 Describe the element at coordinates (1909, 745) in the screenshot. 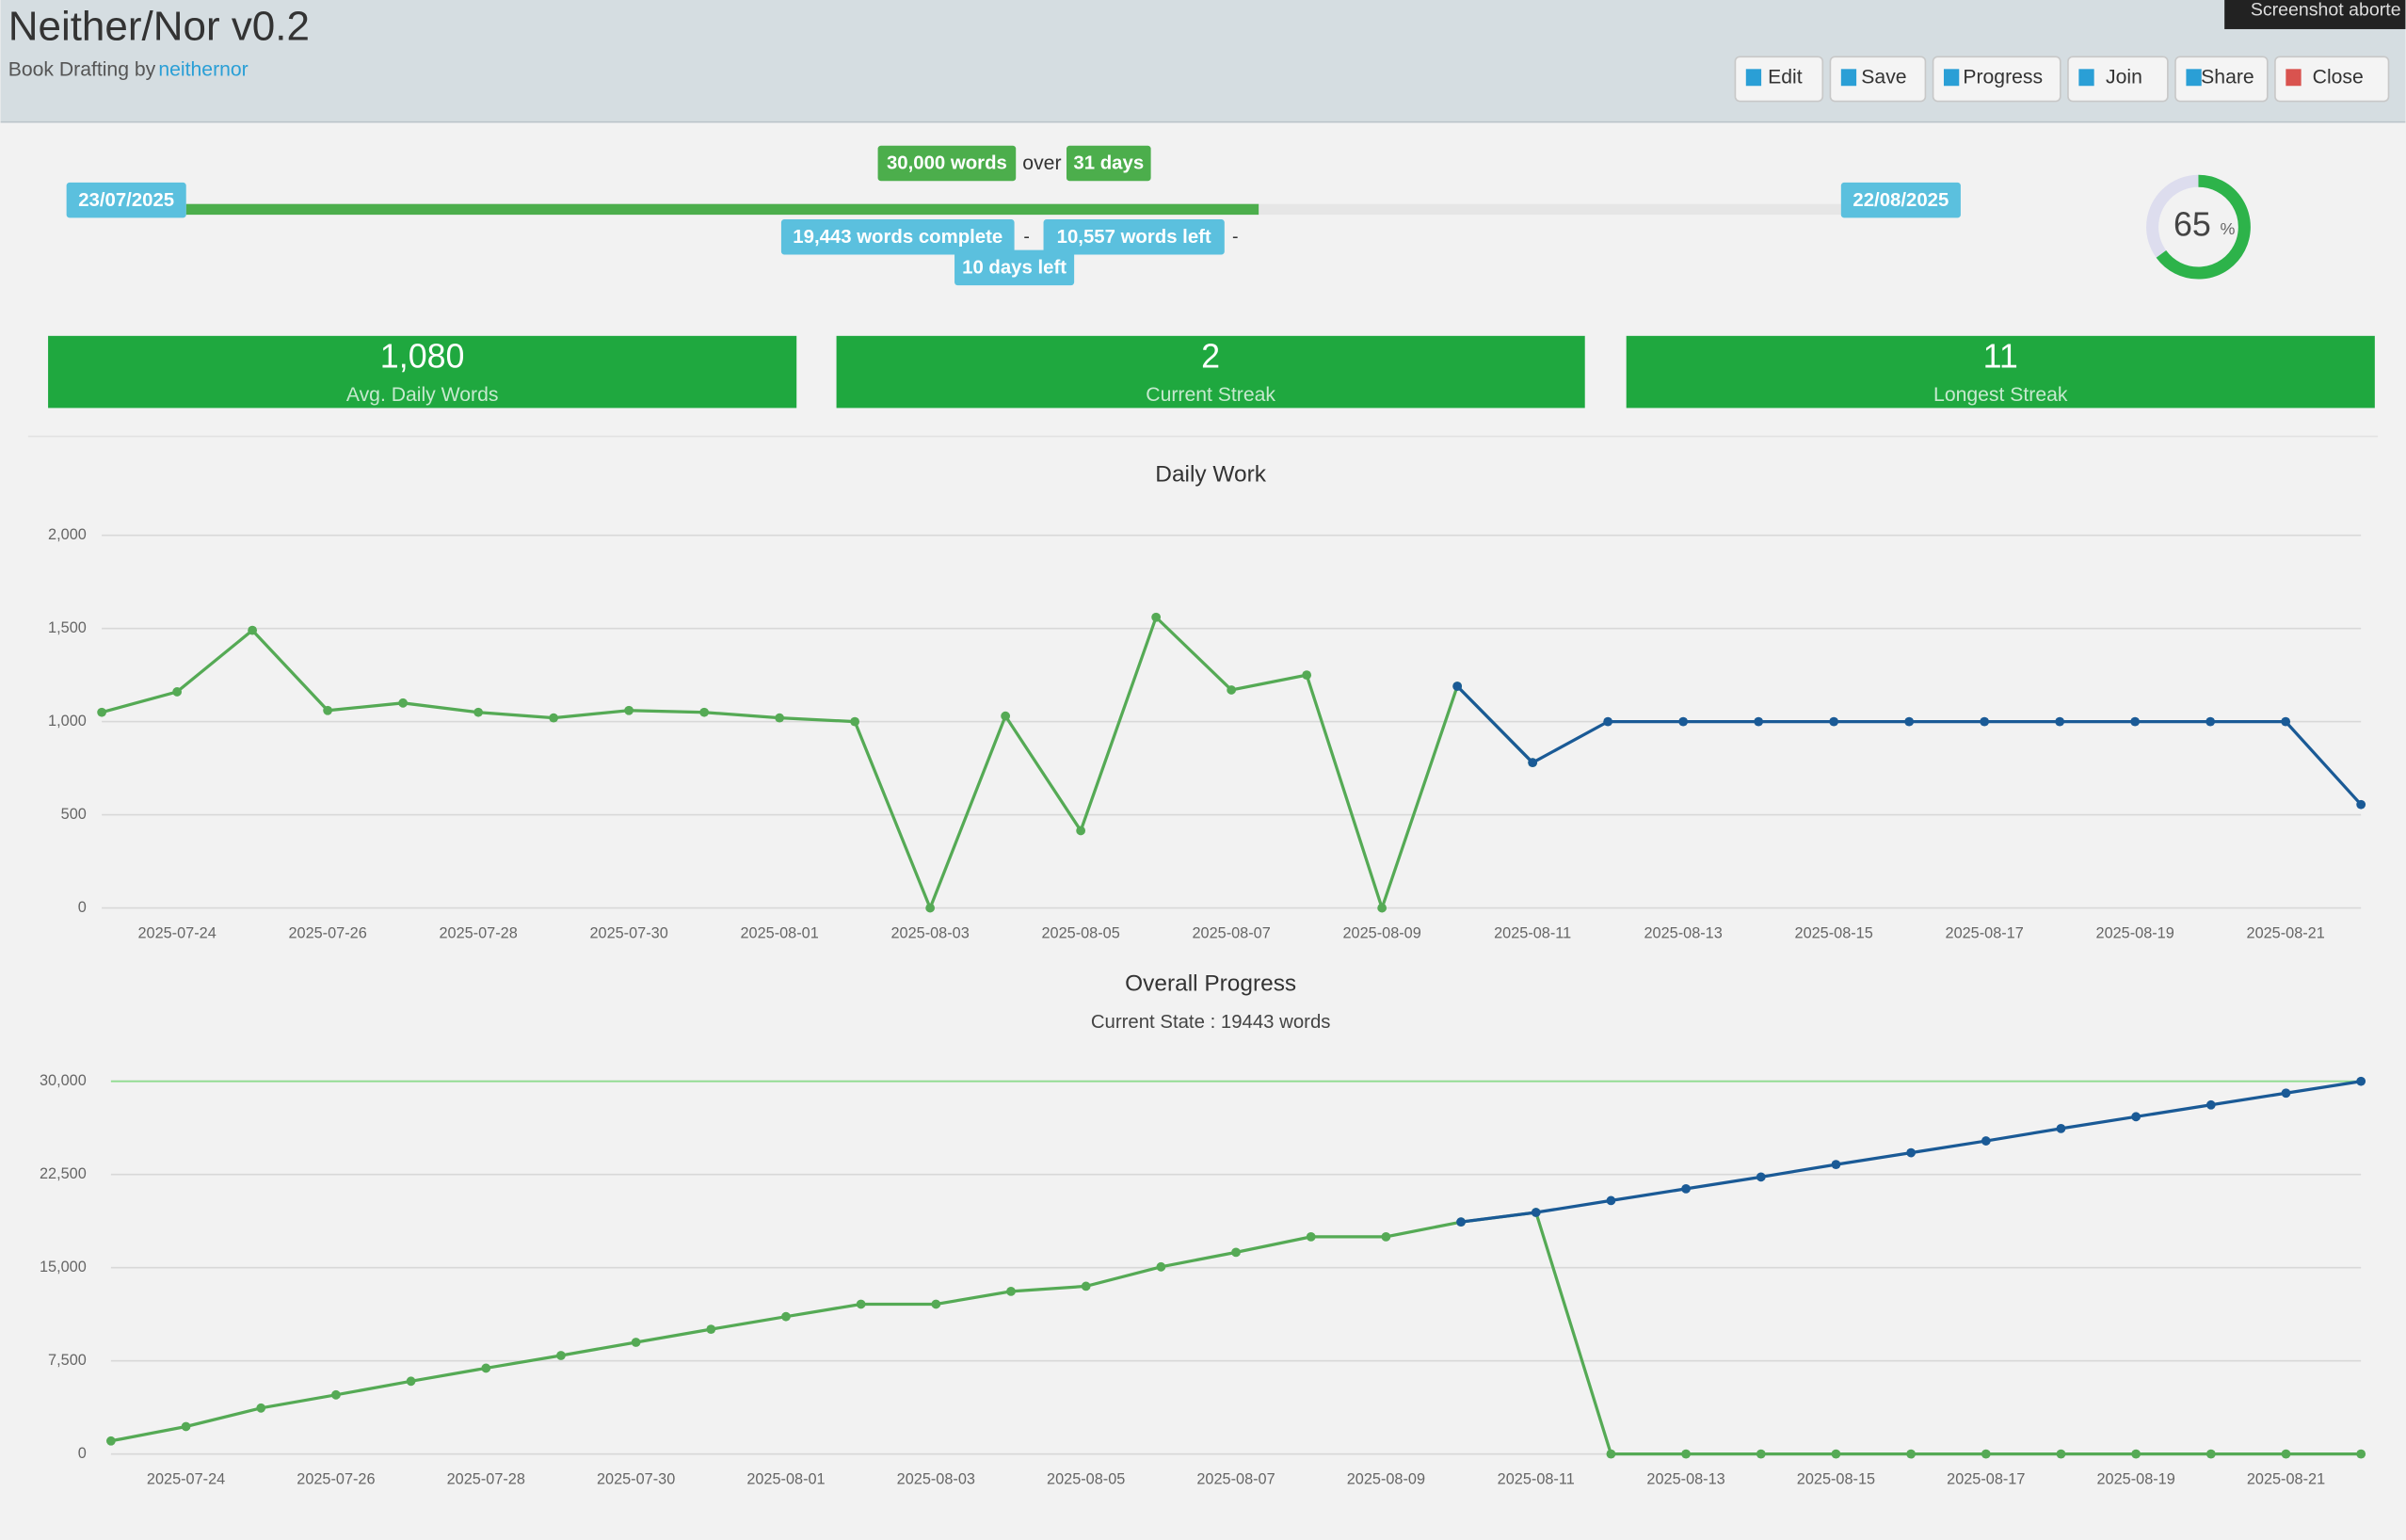

I see `series-line` at that location.